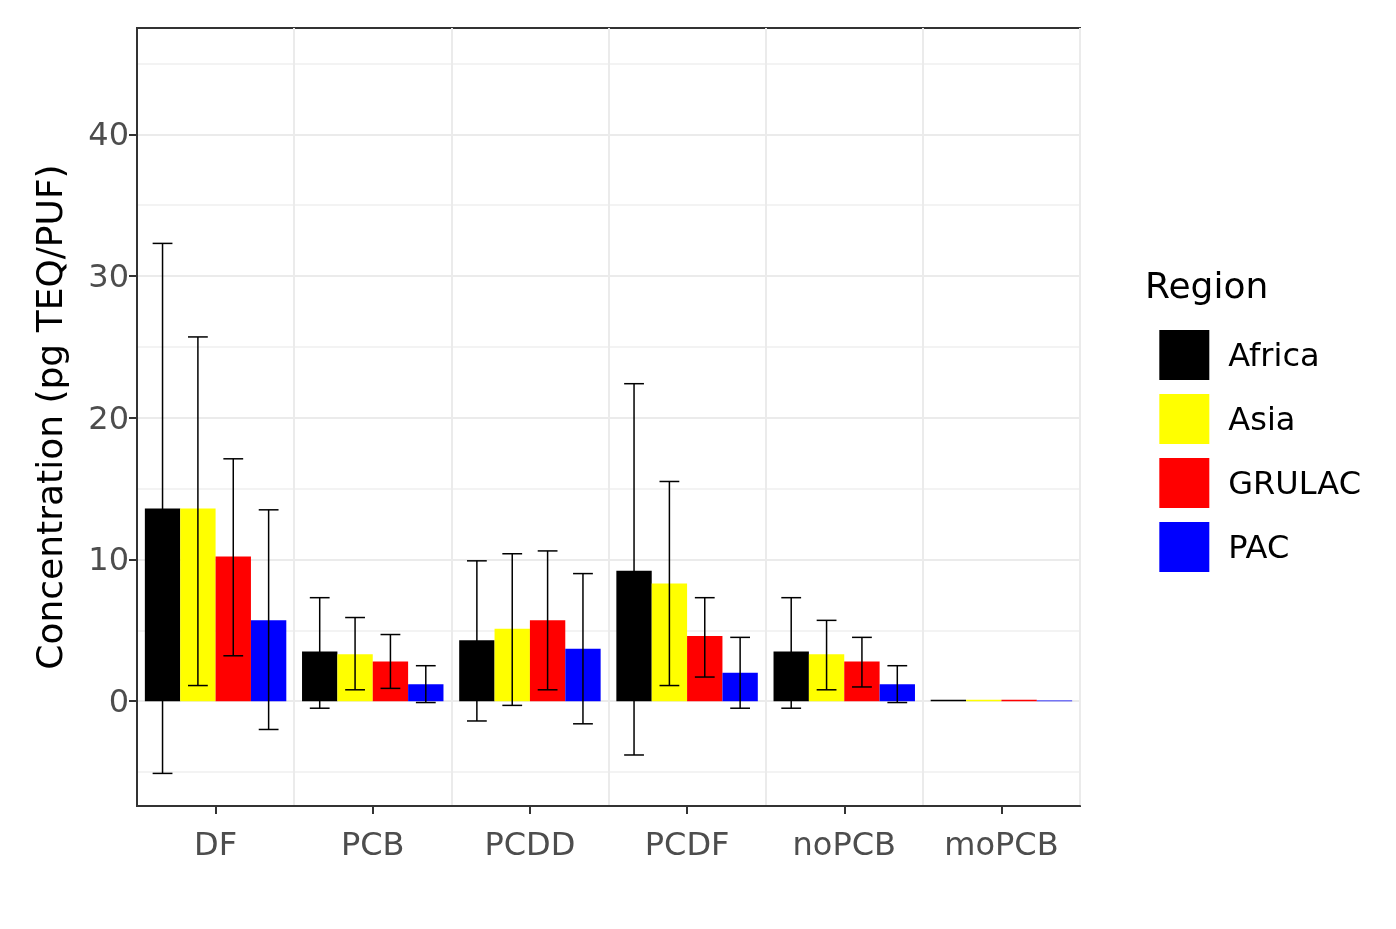 The height and width of the screenshot is (929, 1396). I want to click on legend-label: Asia, so click(1262, 419).